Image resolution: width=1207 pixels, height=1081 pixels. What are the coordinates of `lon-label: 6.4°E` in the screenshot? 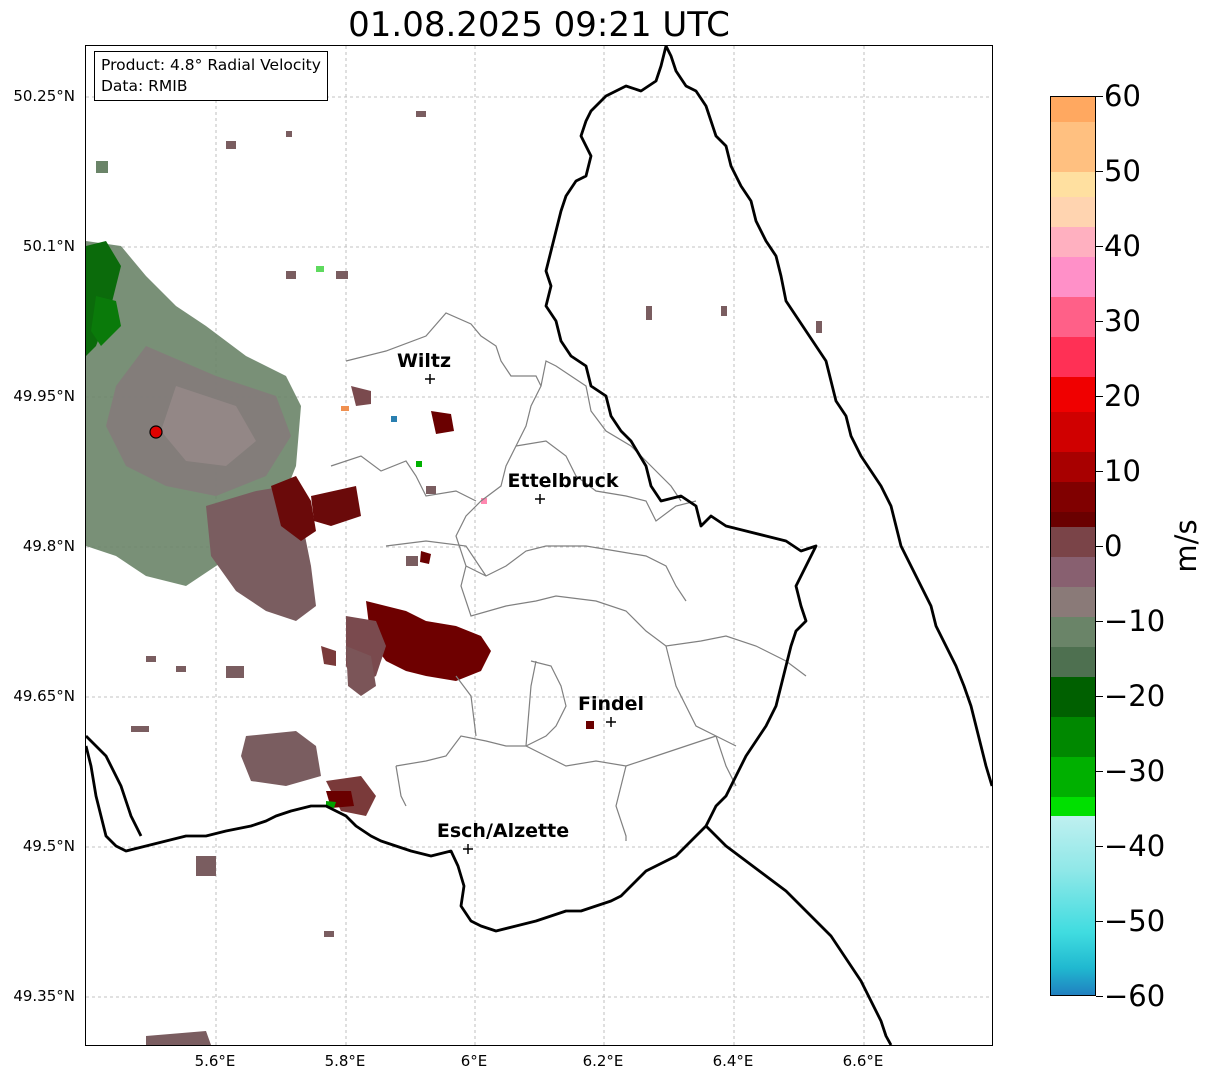 It's located at (733, 1061).